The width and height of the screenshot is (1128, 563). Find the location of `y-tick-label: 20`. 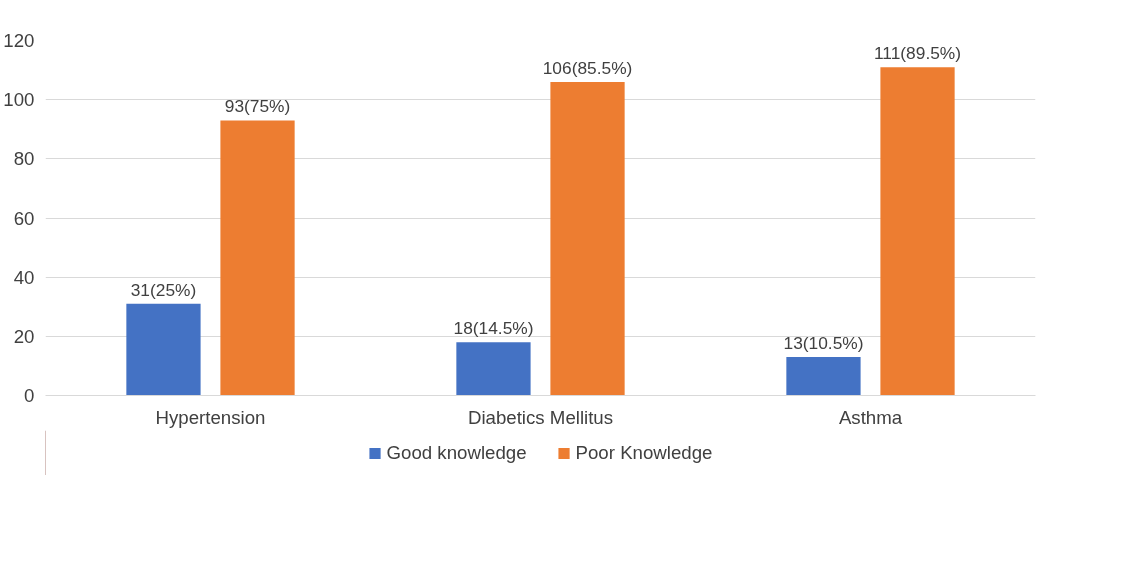

y-tick-label: 20 is located at coordinates (24, 336).